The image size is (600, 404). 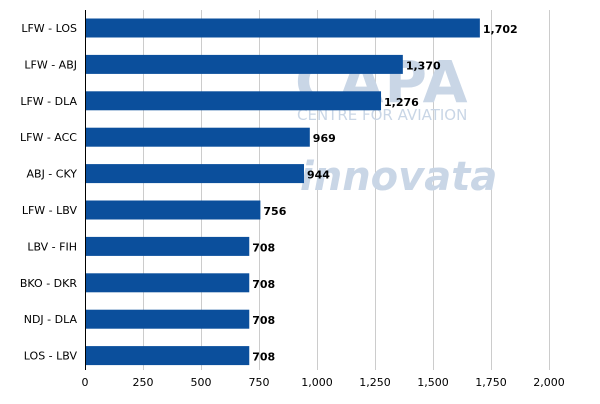 I want to click on value-label: 1,276, so click(x=401, y=102).